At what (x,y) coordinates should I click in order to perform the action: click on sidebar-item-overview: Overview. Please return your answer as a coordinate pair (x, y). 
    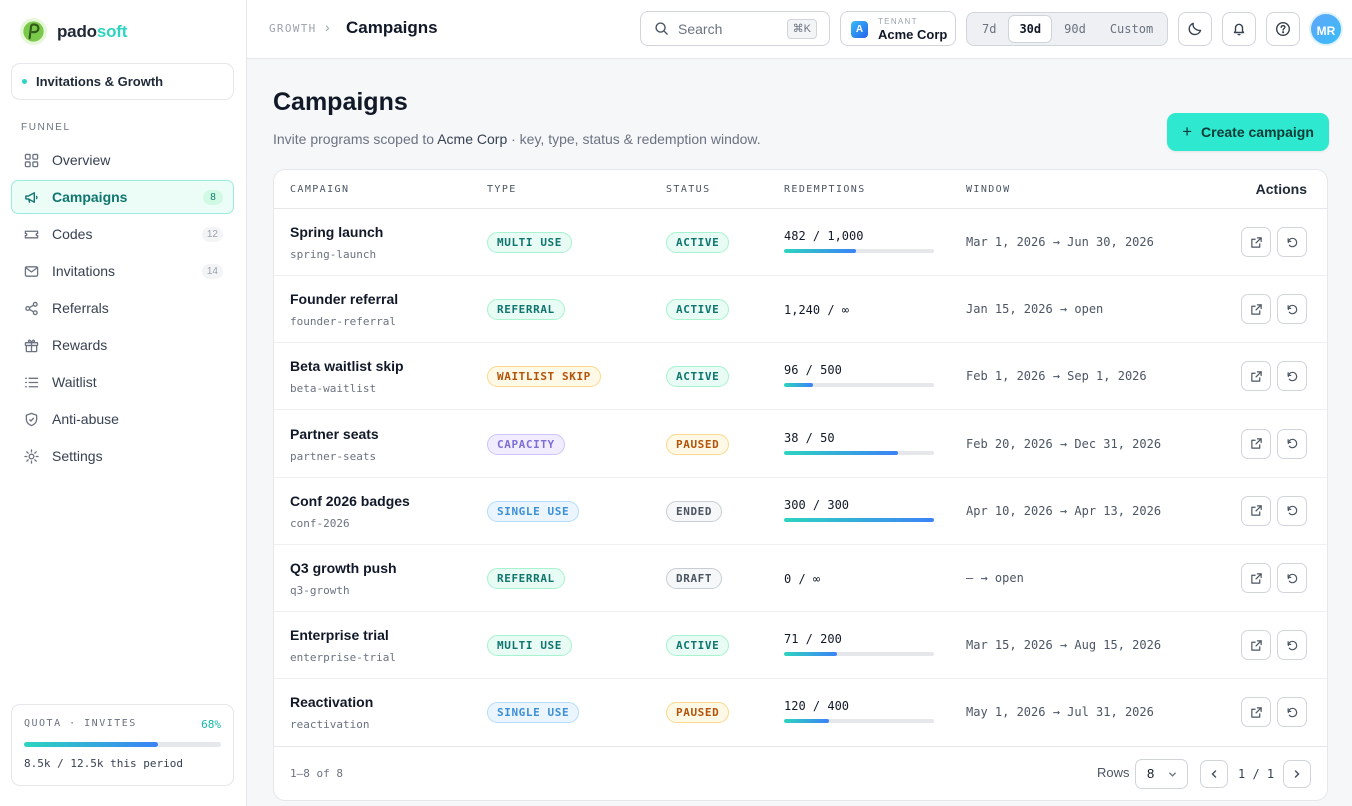
    Looking at the image, I should click on (122, 160).